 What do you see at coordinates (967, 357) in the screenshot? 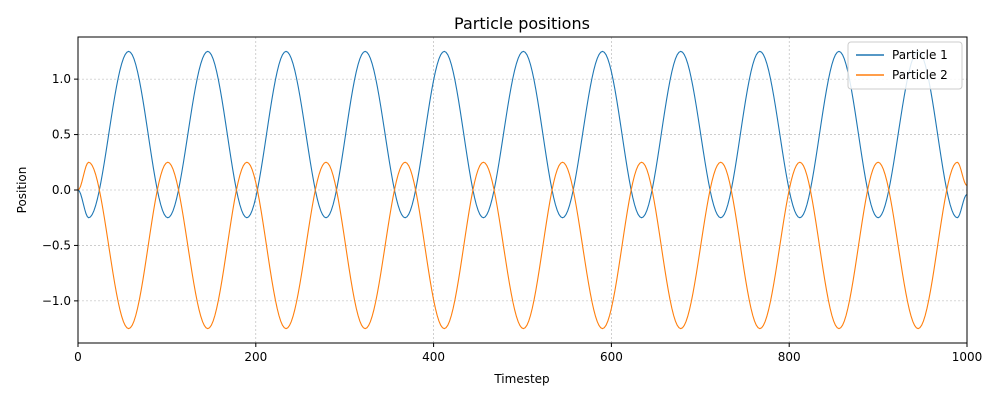
I see `x-tick-label: 1000` at bounding box center [967, 357].